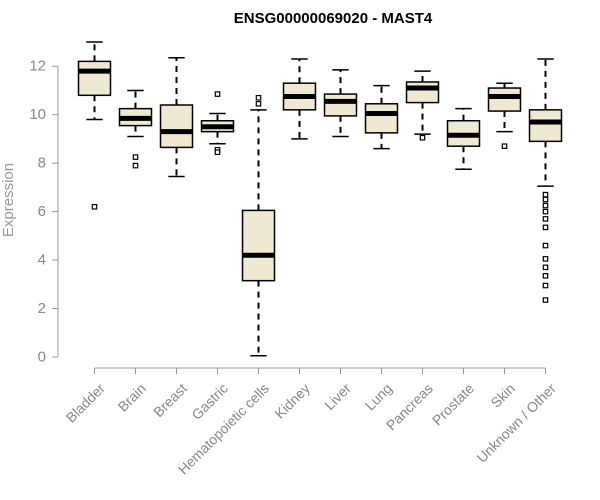 This screenshot has width=600, height=500. Describe the element at coordinates (337, 396) in the screenshot. I see `x-tick-label: Liver` at that location.